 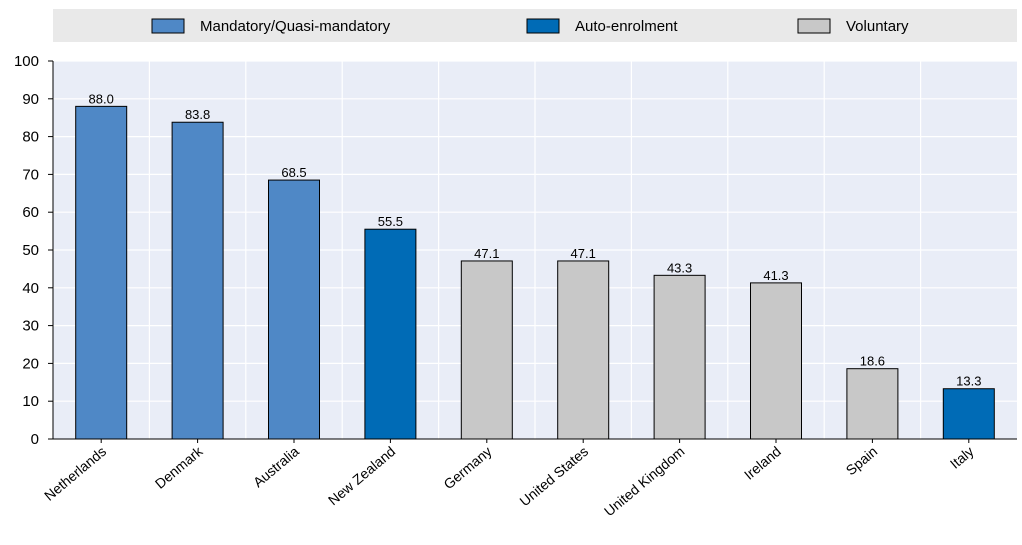 What do you see at coordinates (30, 326) in the screenshot?
I see `y-tick-label: 30` at bounding box center [30, 326].